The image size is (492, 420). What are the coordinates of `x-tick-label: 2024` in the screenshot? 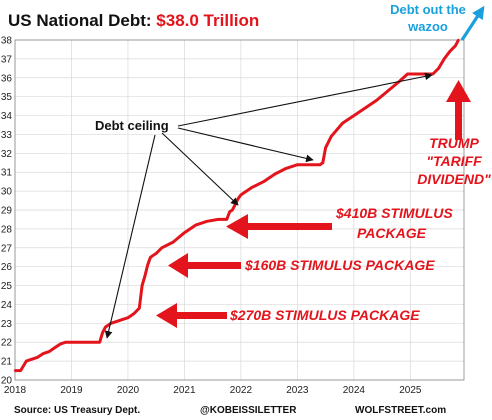 It's located at (354, 390).